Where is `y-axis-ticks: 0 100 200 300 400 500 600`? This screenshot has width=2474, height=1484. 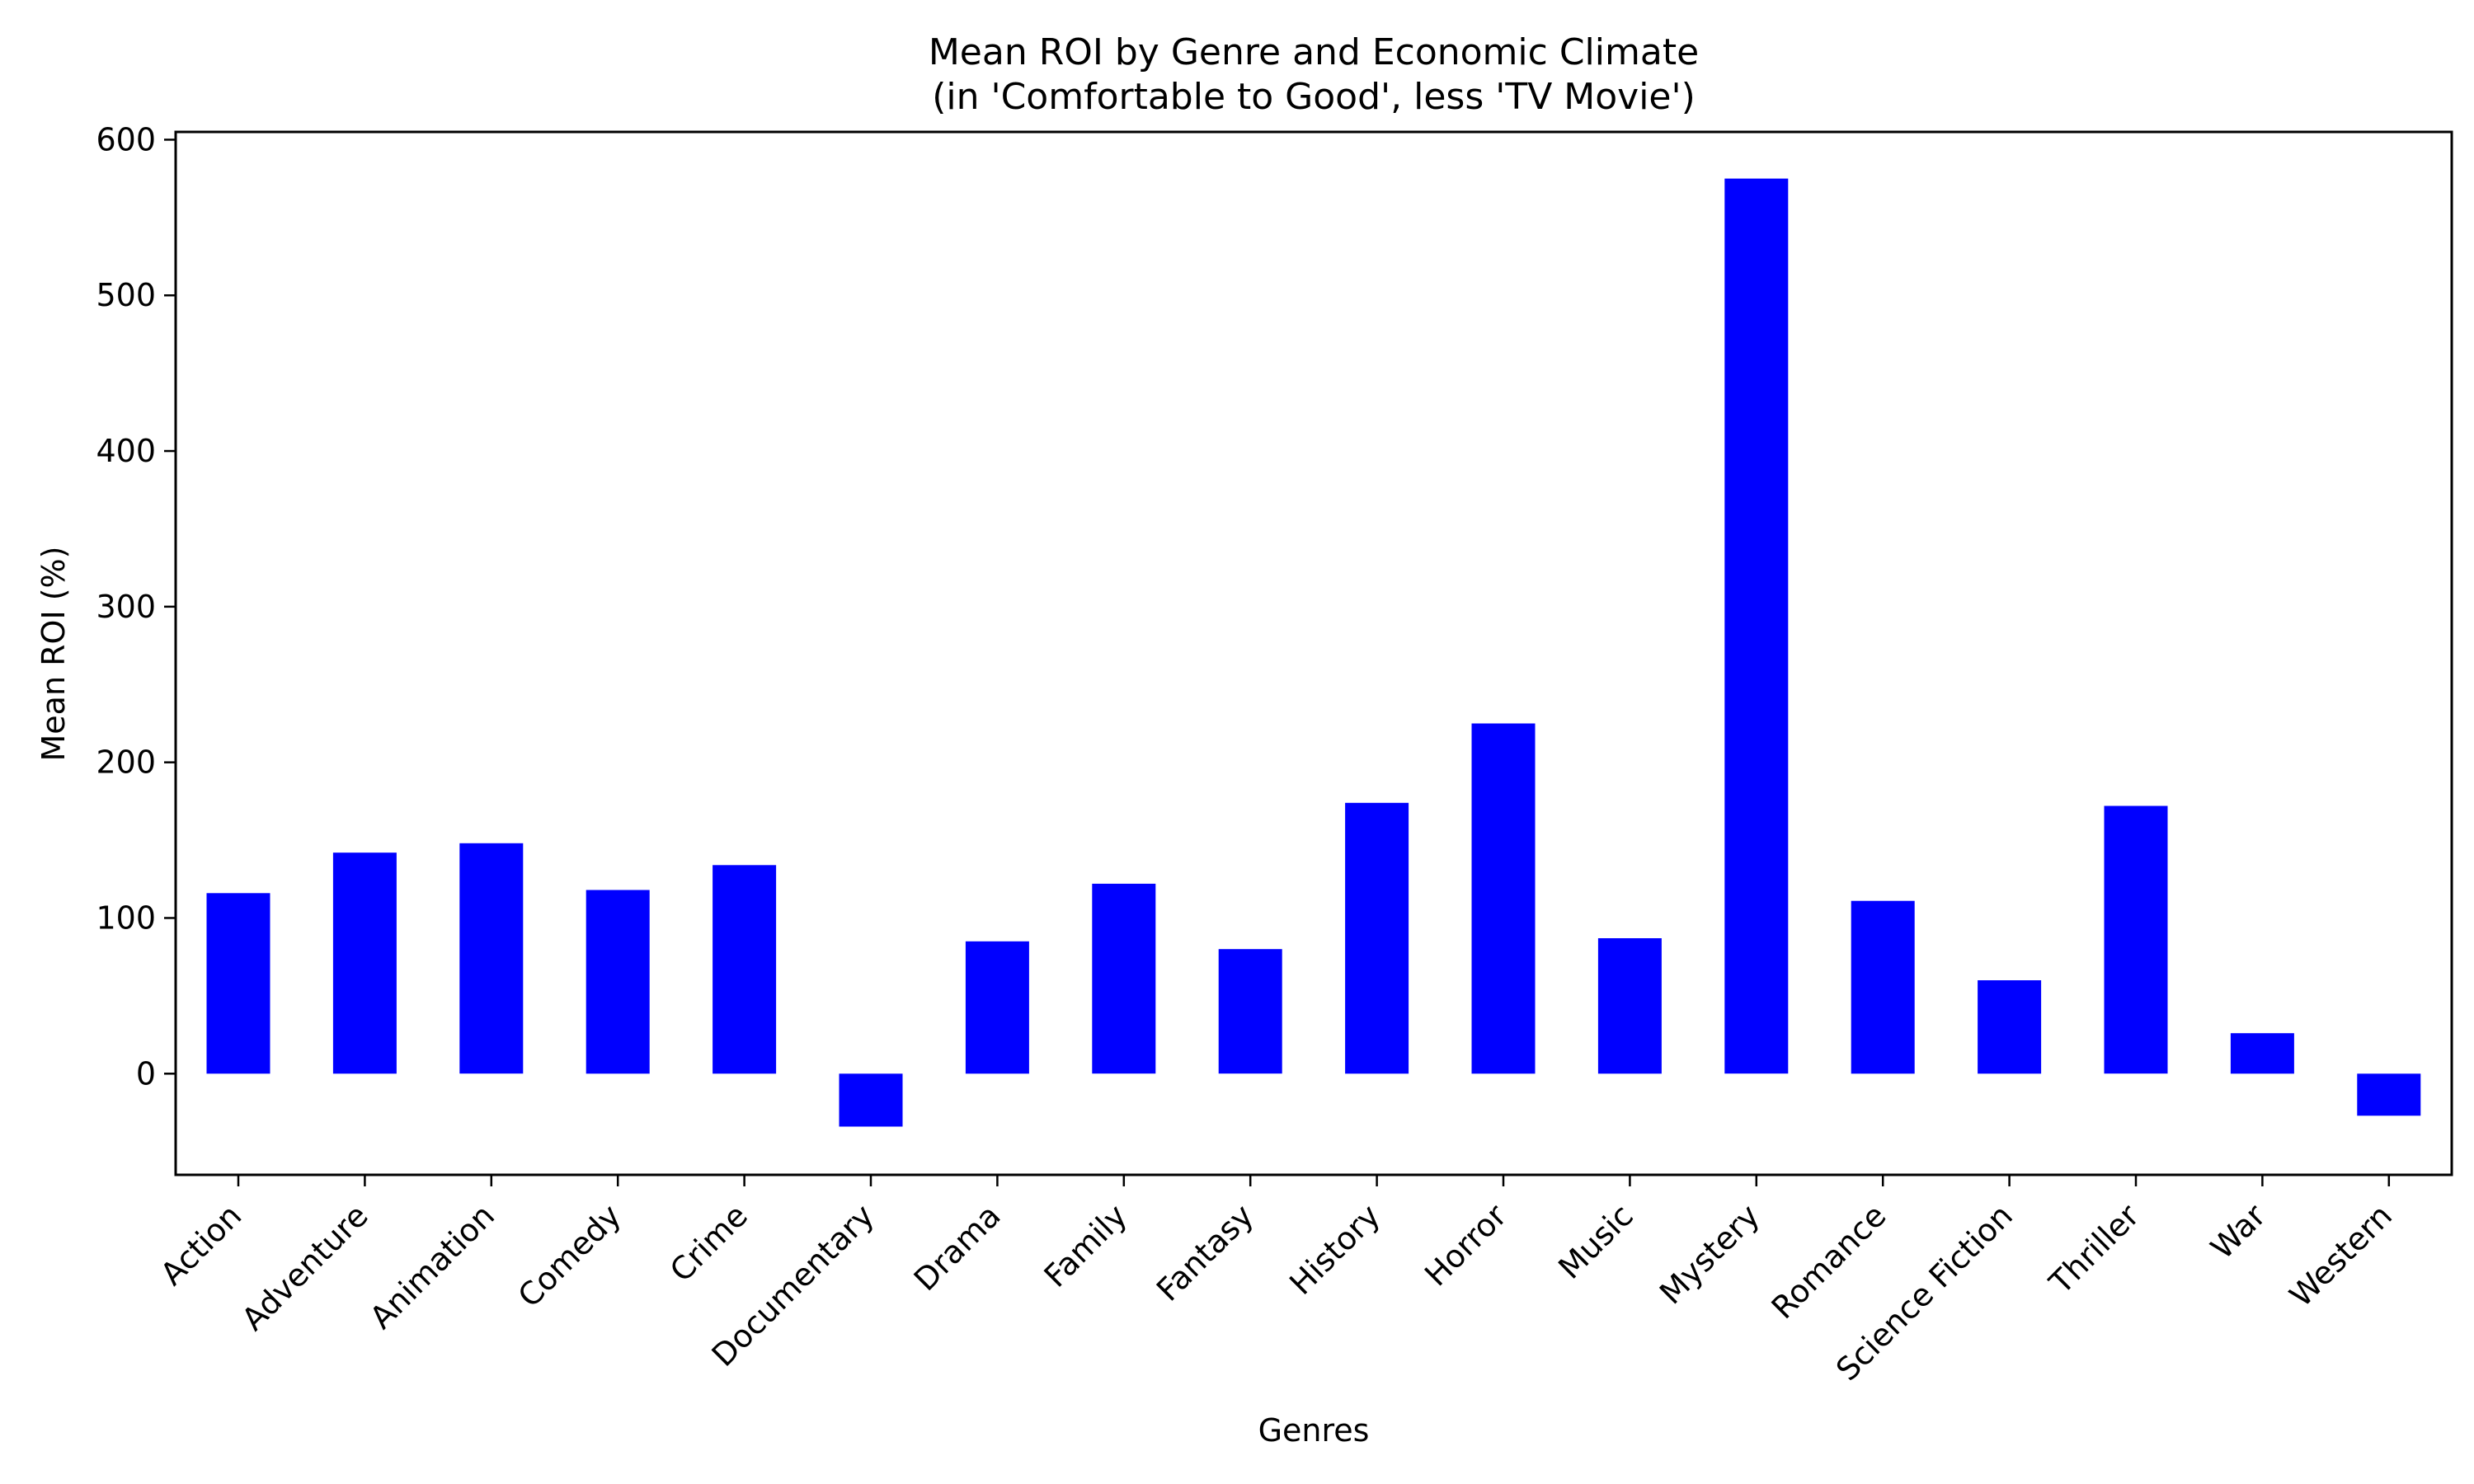
y-axis-ticks: 0 100 200 300 400 500 600 is located at coordinates (136, 606).